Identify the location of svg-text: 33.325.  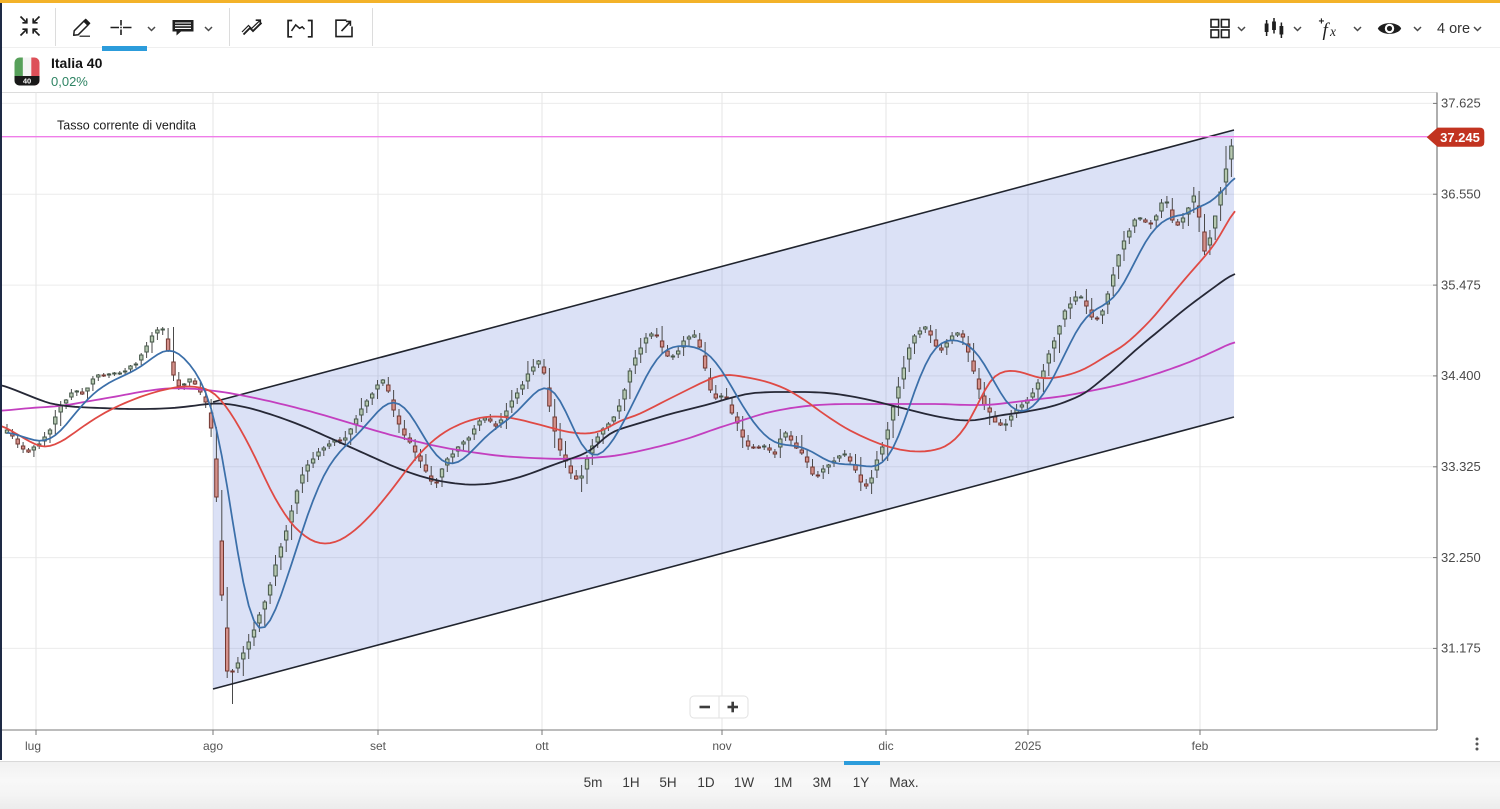
(1461, 466).